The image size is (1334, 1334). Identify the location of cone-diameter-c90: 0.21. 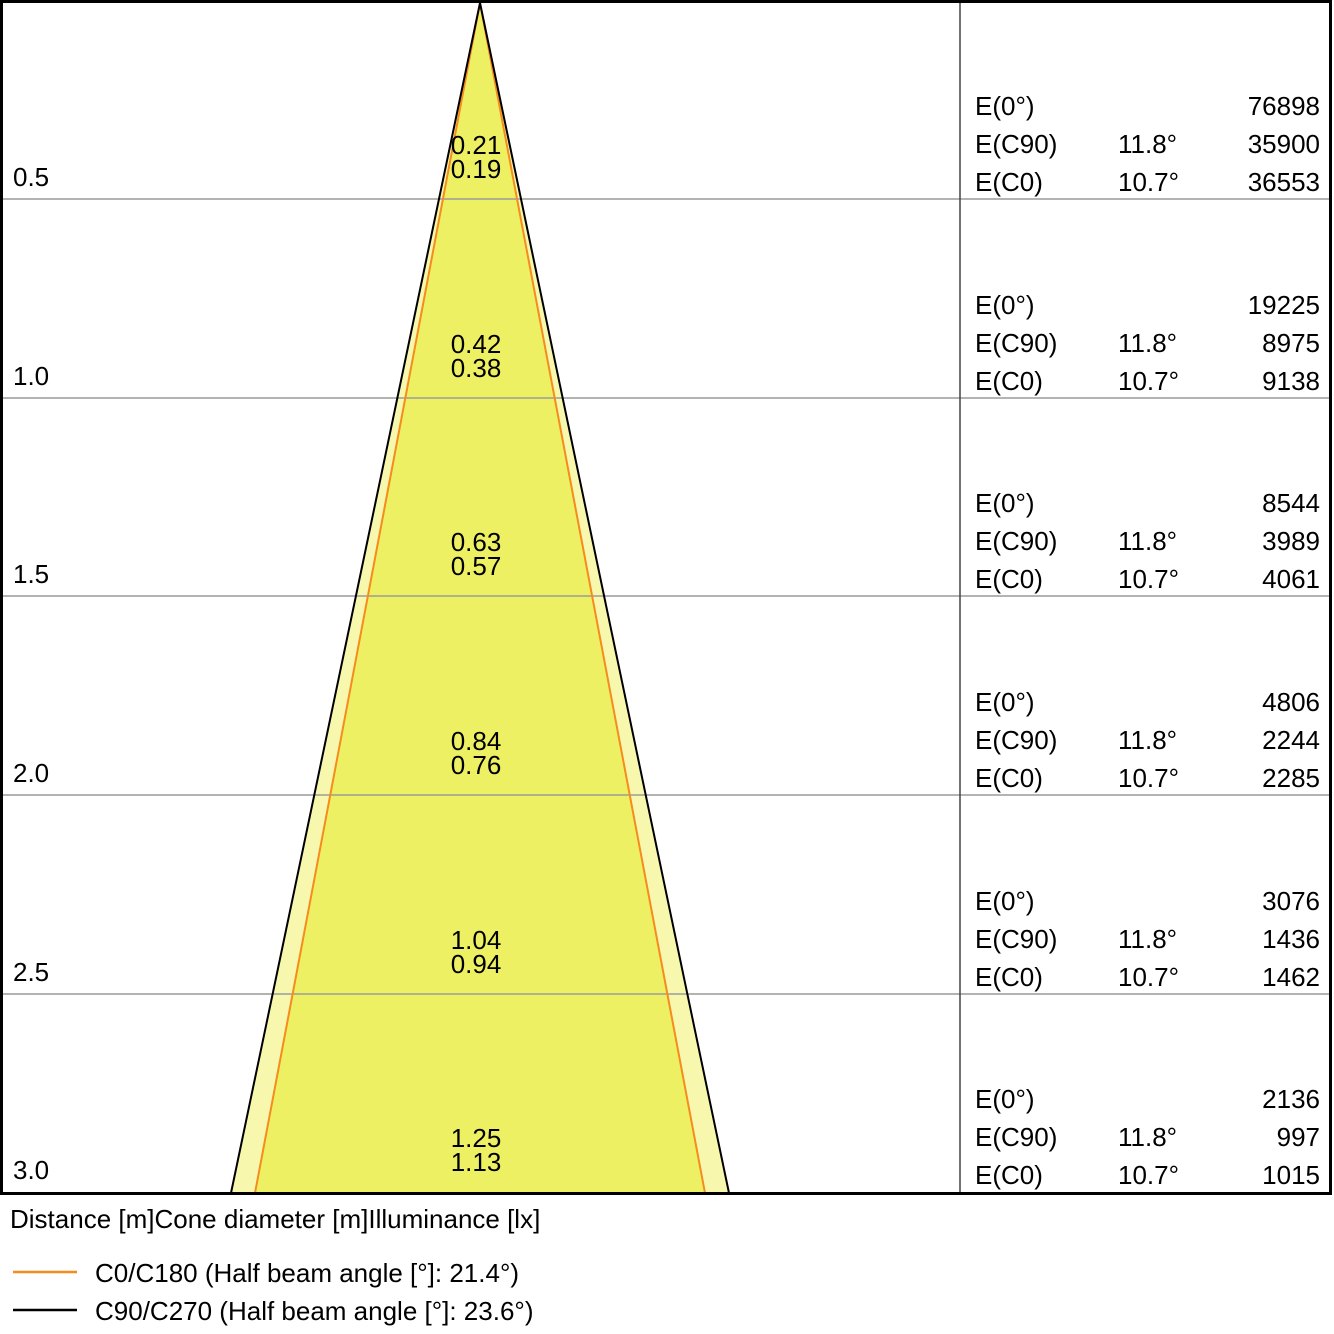
(476, 145).